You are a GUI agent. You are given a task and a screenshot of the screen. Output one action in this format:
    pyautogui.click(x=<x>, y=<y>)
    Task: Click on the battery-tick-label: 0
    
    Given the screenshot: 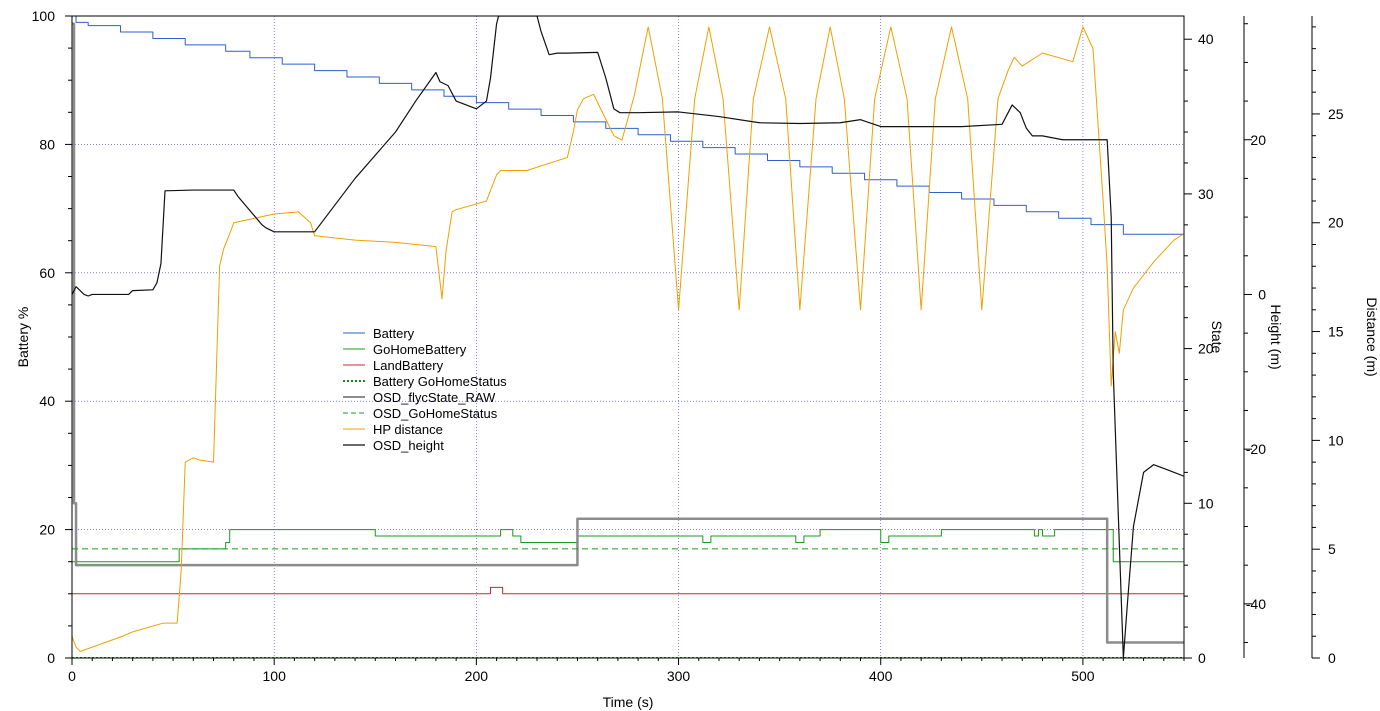 What is the action you would take?
    pyautogui.click(x=51, y=658)
    